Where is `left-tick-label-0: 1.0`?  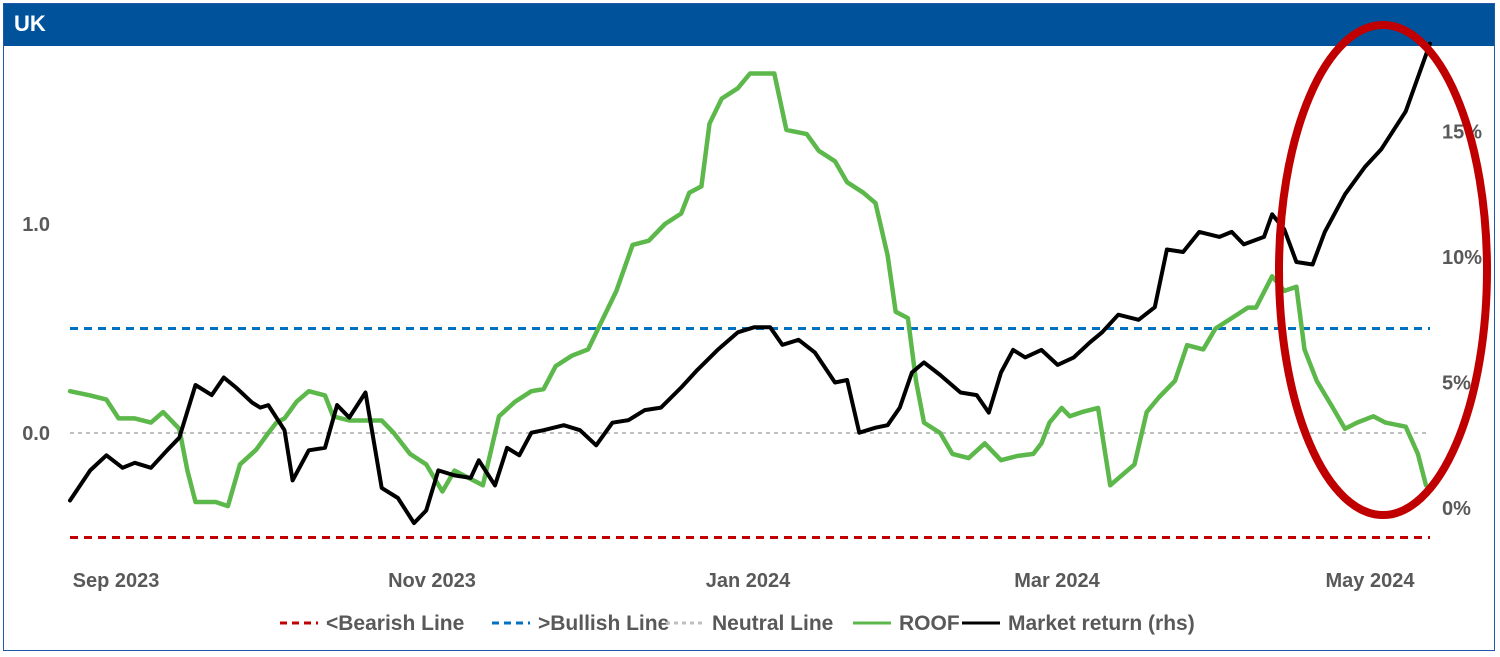
left-tick-label-0: 1.0 is located at coordinates (36, 225).